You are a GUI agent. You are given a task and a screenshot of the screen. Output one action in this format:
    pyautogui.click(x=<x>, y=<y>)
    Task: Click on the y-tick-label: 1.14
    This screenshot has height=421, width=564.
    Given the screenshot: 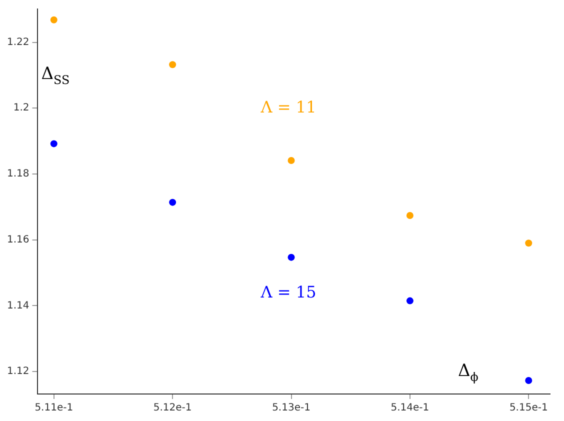 What is the action you would take?
    pyautogui.click(x=18, y=306)
    